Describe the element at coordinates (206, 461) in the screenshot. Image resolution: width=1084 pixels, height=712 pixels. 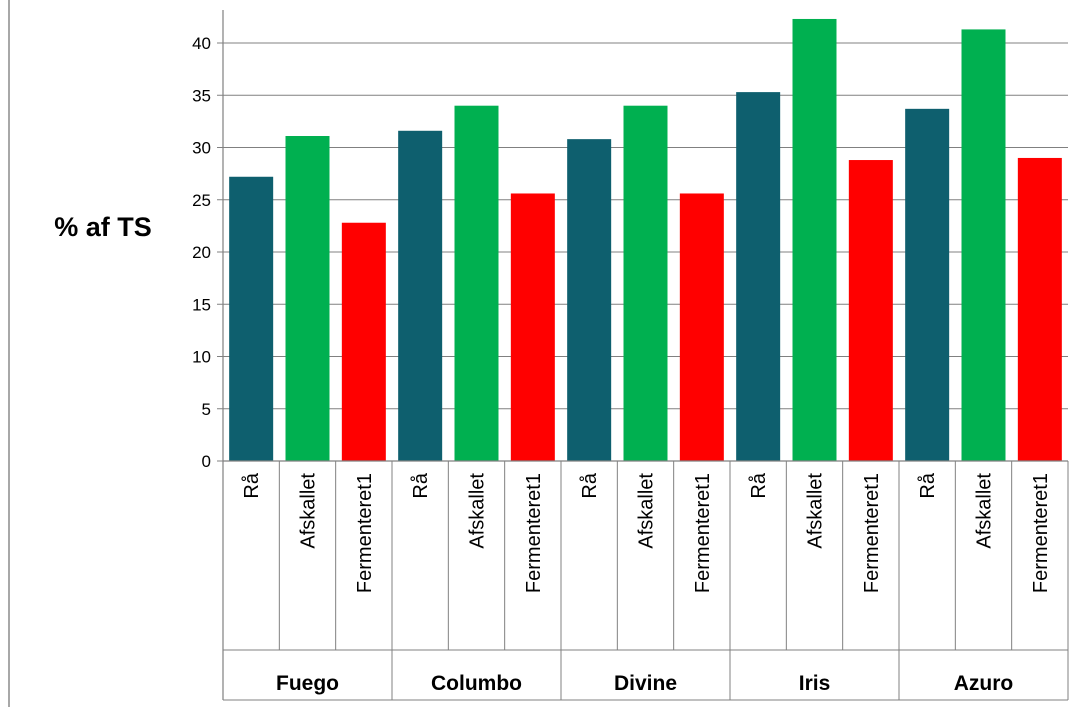
I see `y-tick-label: 0` at that location.